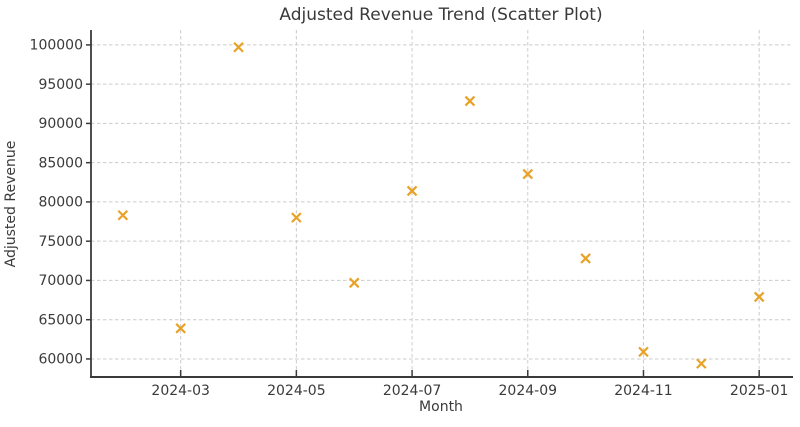 This screenshot has height=427, width=800. I want to click on y-tick-label: 80000, so click(60, 203).